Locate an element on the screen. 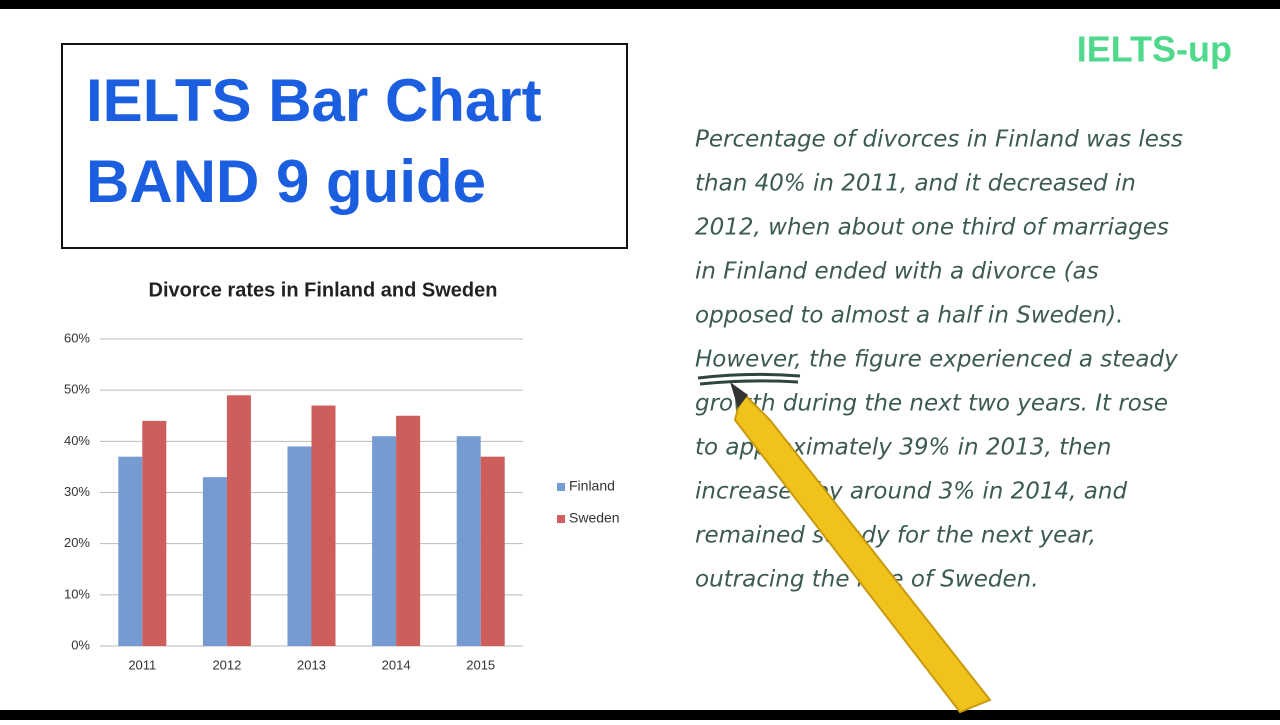 This screenshot has width=1280, height=725. bottom-bar is located at coordinates (640, 715).